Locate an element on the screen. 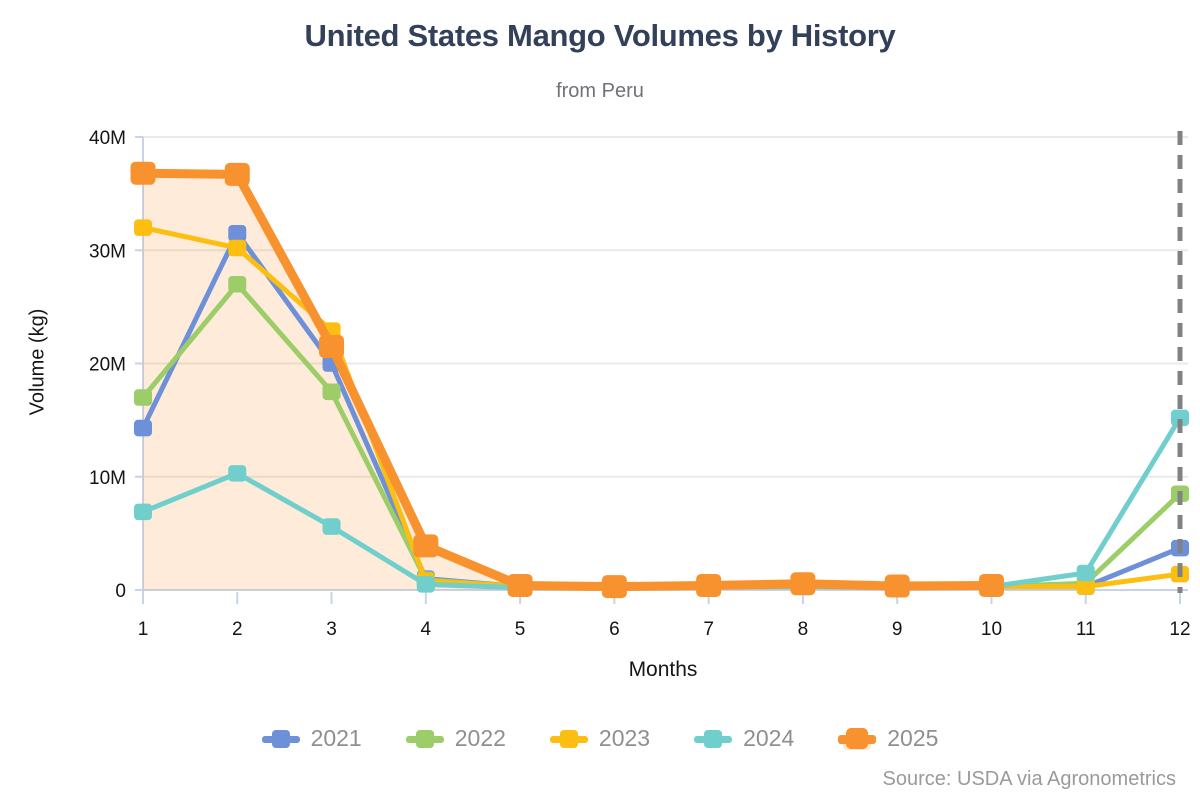 The width and height of the screenshot is (1200, 800). legend-item-2025: 2025 is located at coordinates (888, 738).